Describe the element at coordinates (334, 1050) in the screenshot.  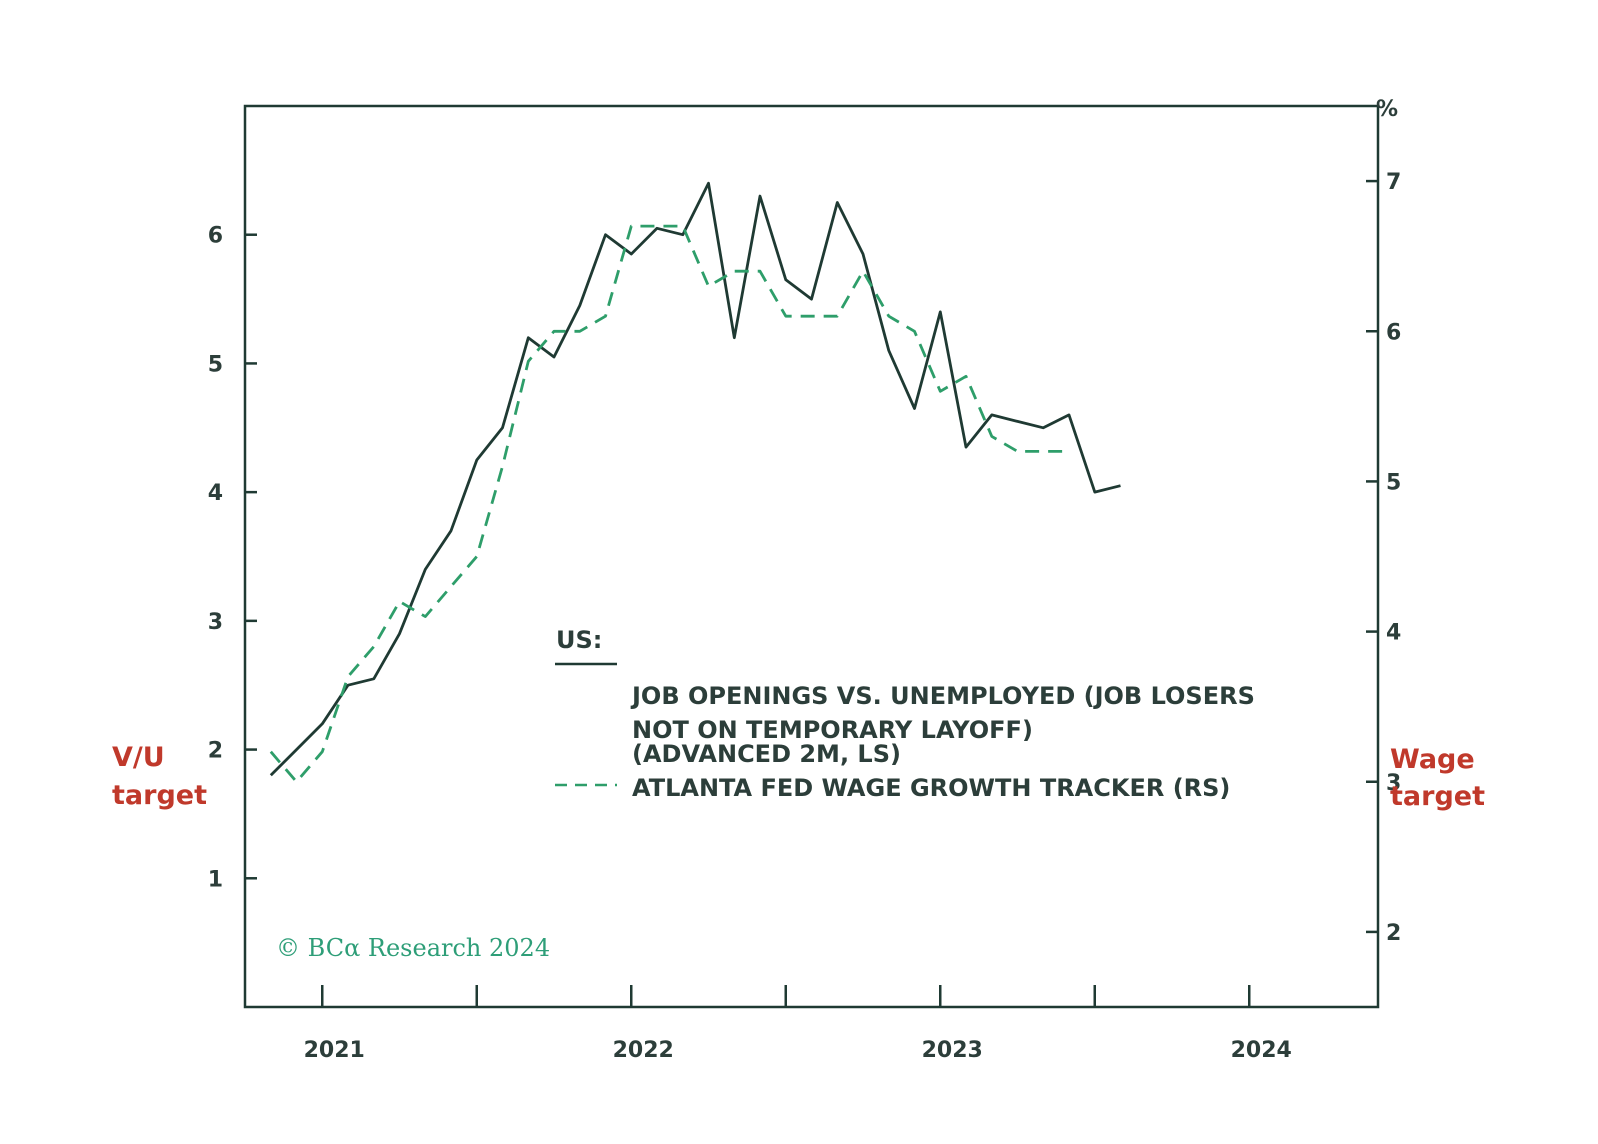
I see `x-tick-label: 2021` at that location.